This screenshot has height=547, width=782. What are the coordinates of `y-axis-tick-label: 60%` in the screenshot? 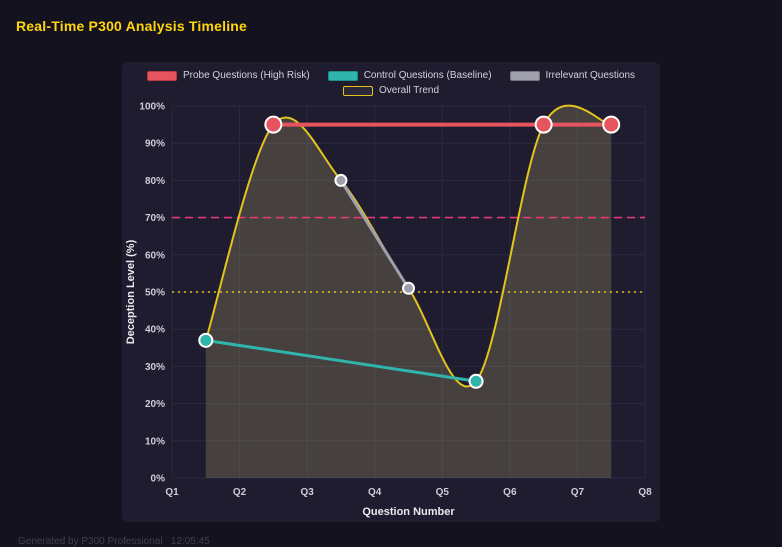 It's located at (155, 255).